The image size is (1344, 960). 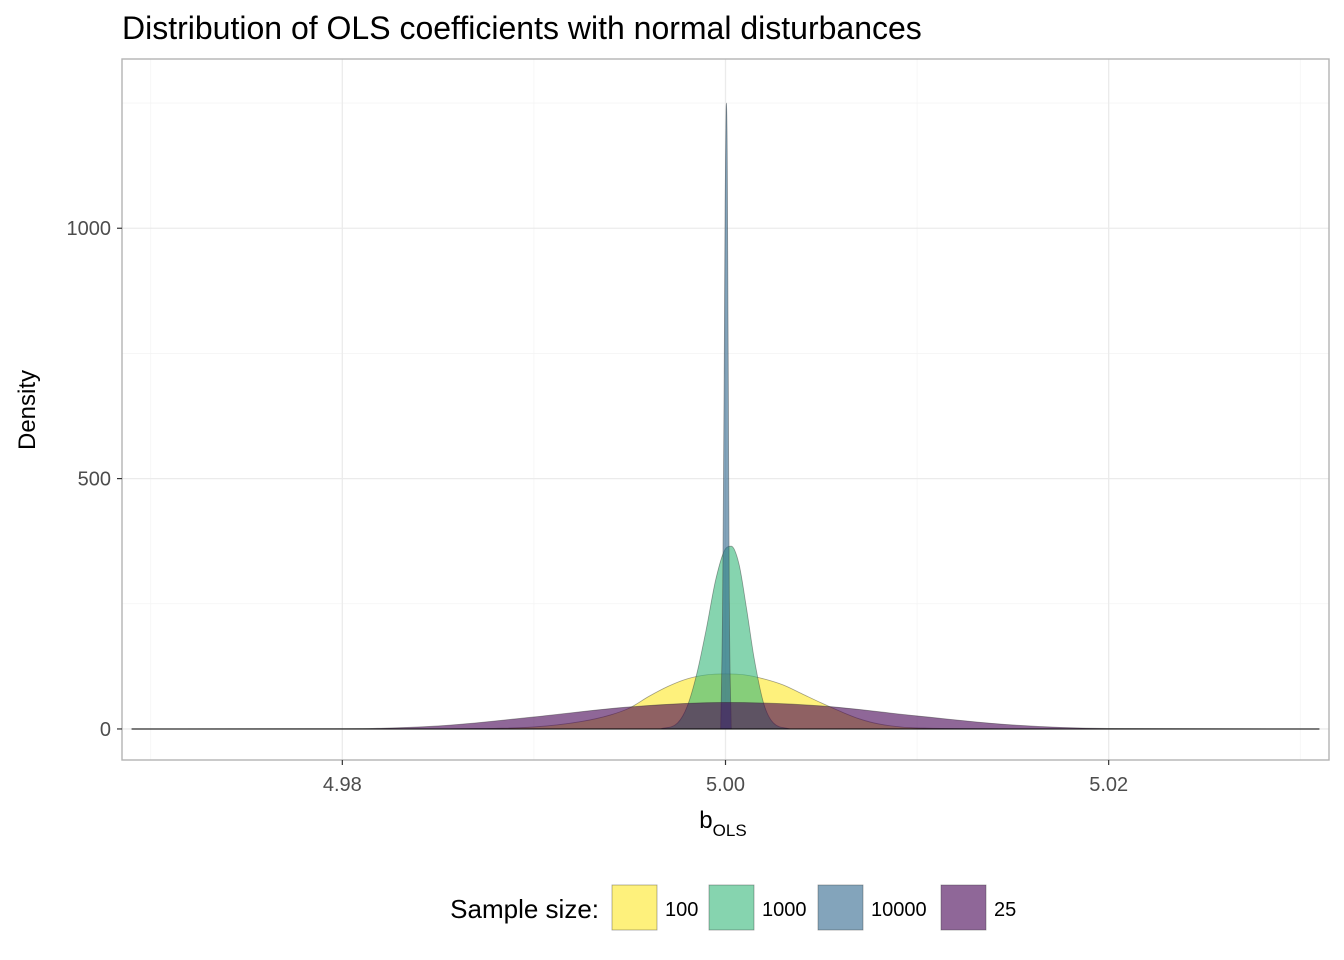 I want to click on legend-key-n10000, so click(x=840, y=907).